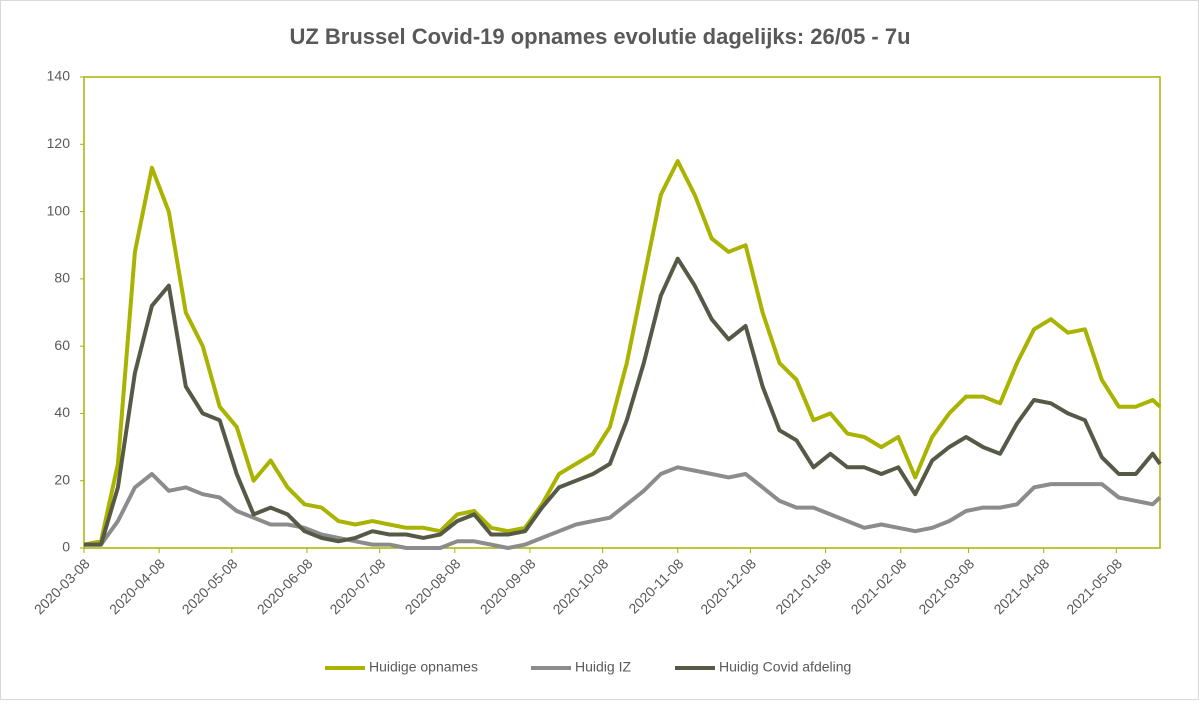 The height and width of the screenshot is (705, 1199). What do you see at coordinates (603, 667) in the screenshot?
I see `legend-label: Huidig IZ` at bounding box center [603, 667].